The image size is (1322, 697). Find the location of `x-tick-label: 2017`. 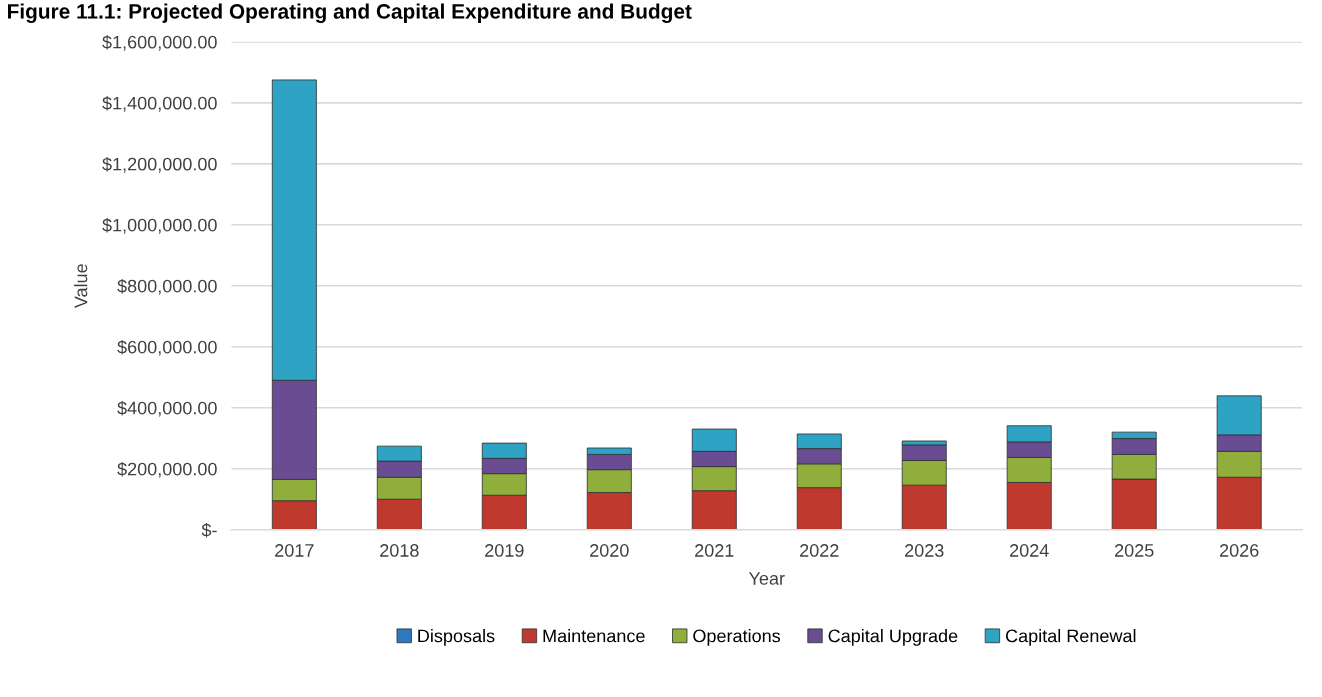

x-tick-label: 2017 is located at coordinates (294, 550).